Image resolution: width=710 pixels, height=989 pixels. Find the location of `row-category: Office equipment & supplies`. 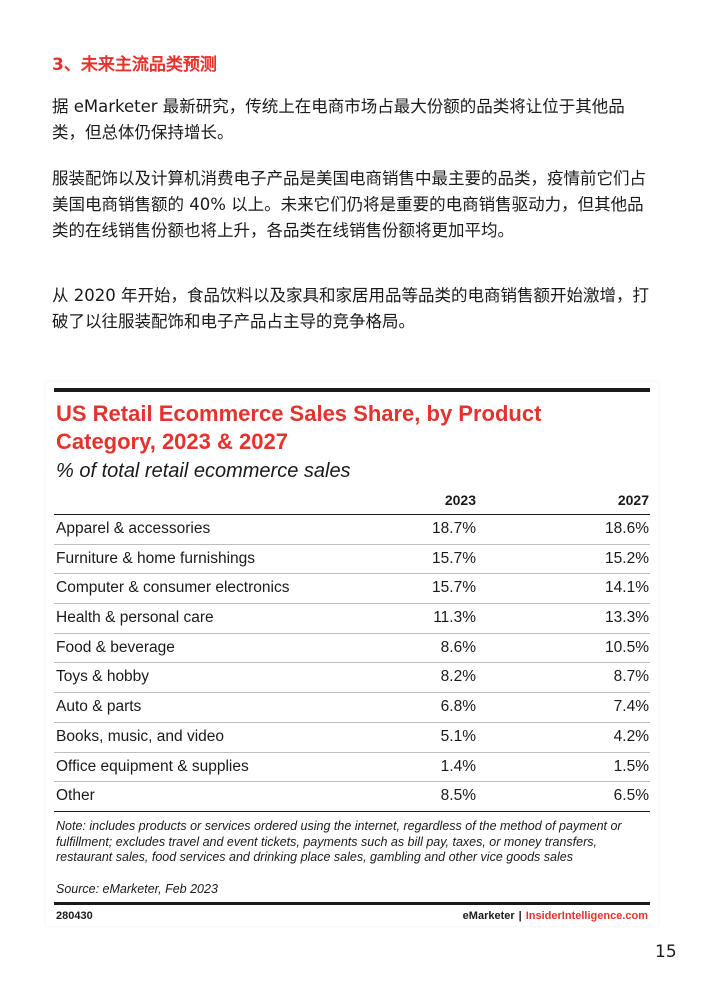

row-category: Office equipment & supplies is located at coordinates (152, 766).